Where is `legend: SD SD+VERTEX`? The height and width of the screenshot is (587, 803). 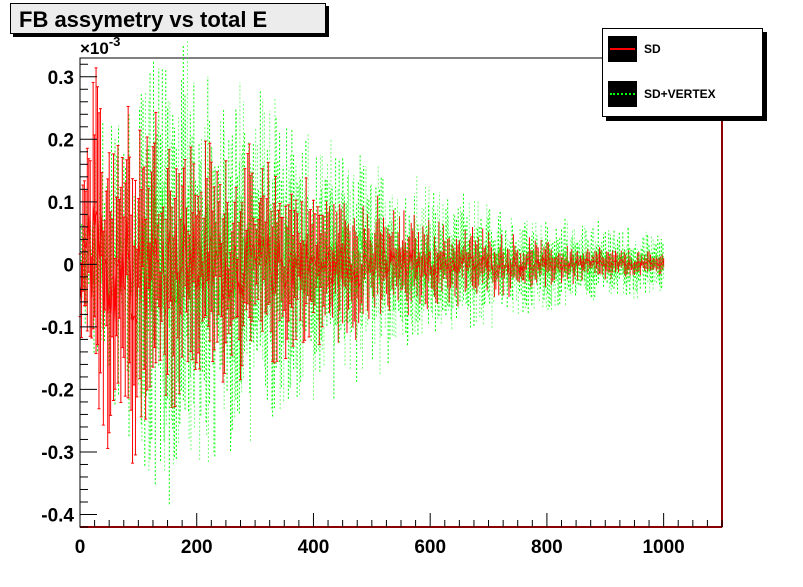
legend: SD SD+VERTEX is located at coordinates (682, 72).